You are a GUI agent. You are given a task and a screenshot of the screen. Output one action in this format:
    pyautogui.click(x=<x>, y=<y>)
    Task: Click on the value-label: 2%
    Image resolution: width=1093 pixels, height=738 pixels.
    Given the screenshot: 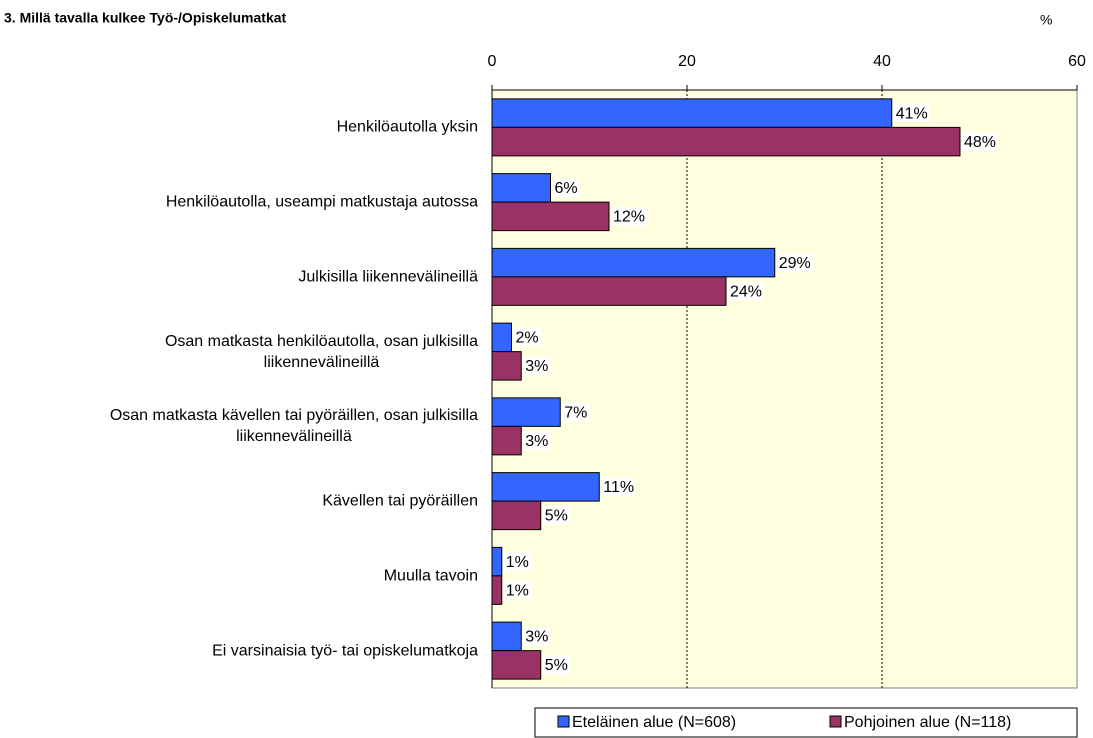 What is the action you would take?
    pyautogui.click(x=527, y=338)
    